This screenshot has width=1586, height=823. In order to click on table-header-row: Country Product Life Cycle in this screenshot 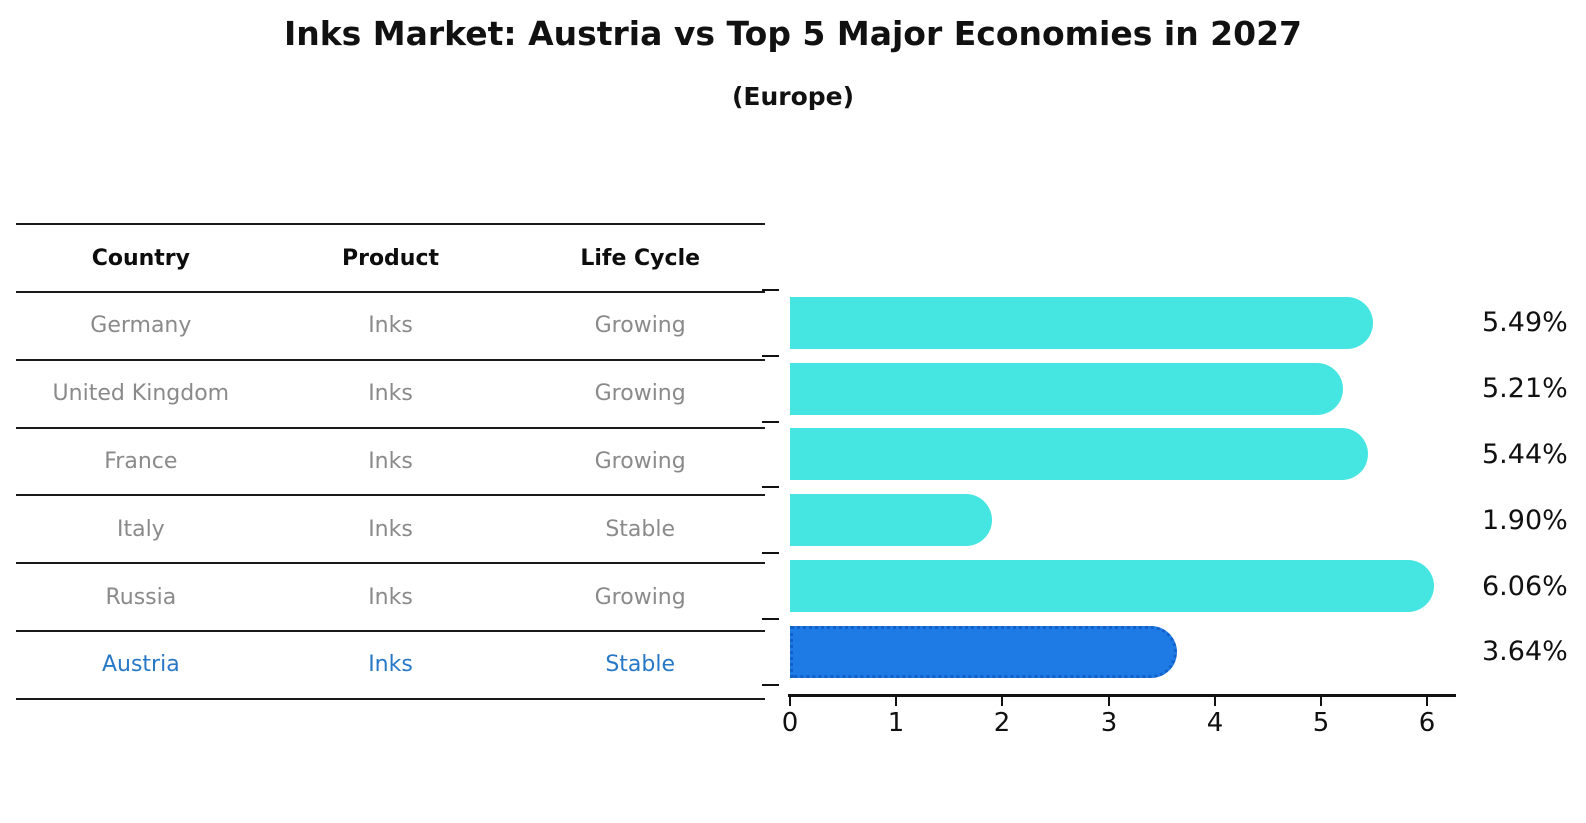, I will do `click(390, 258)`.